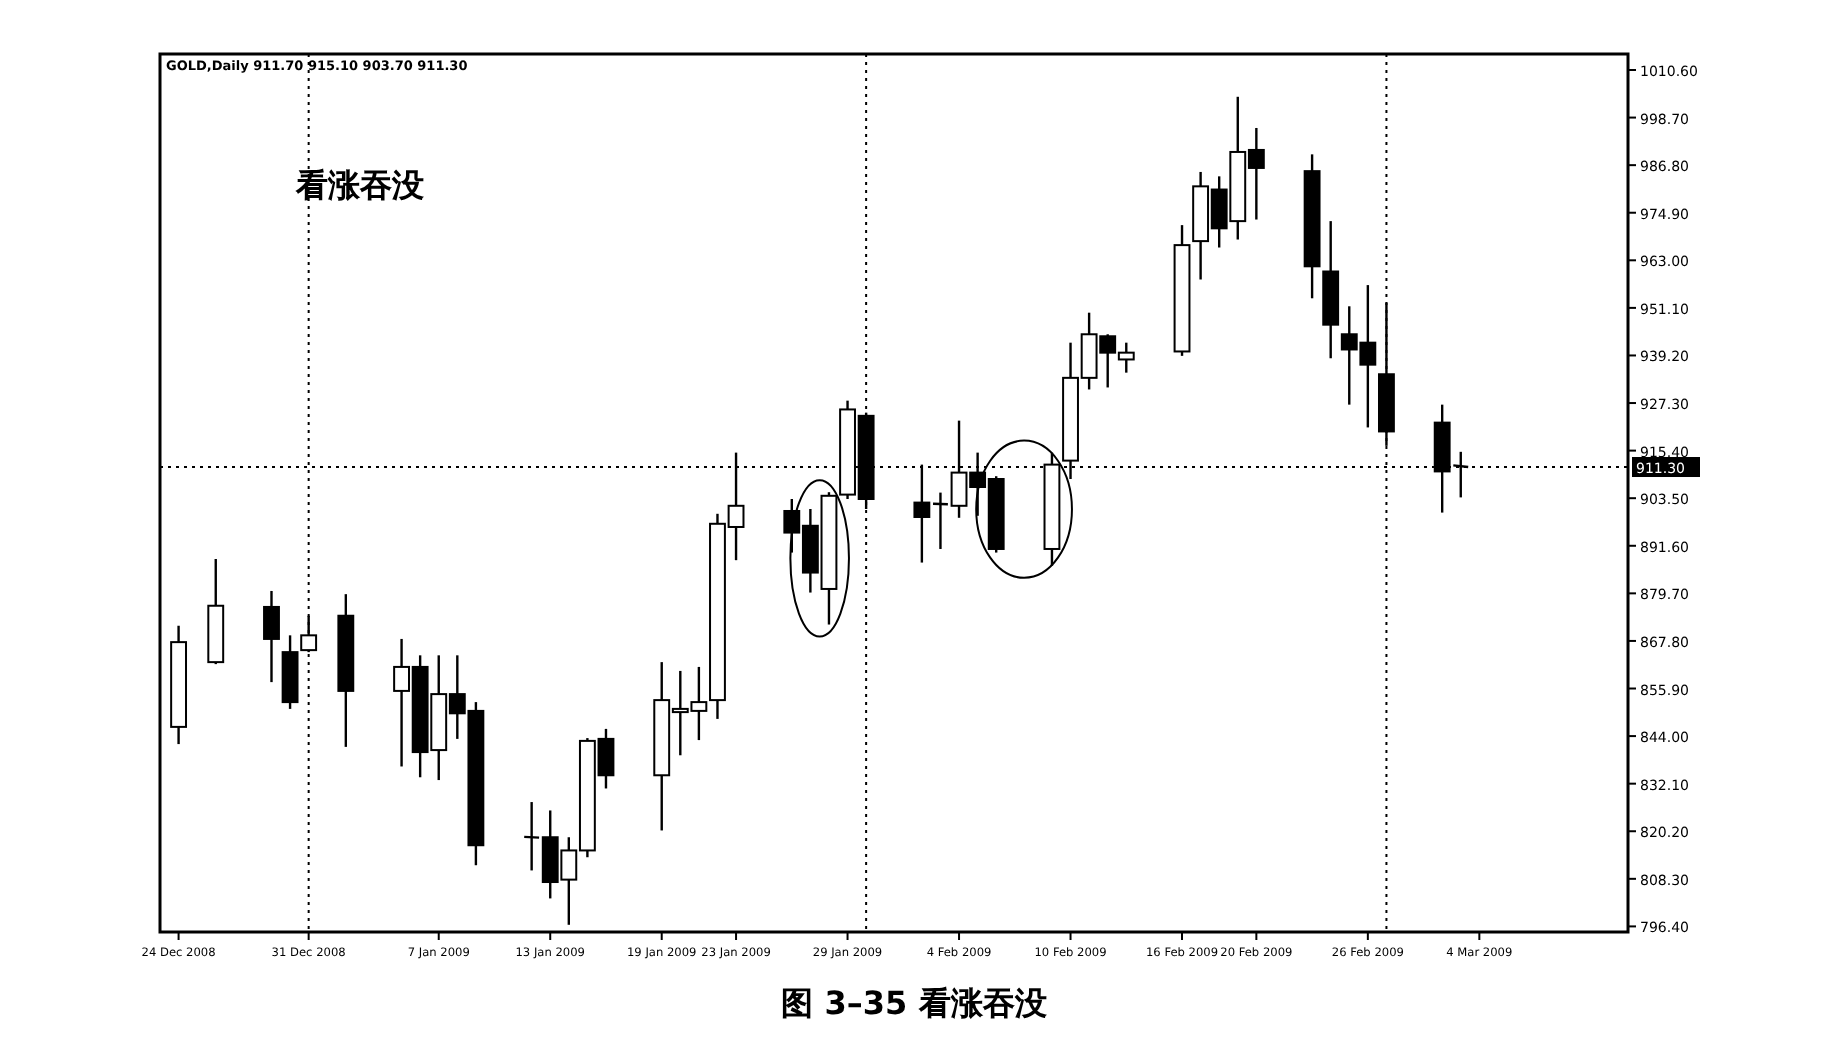  Describe the element at coordinates (360, 185) in the screenshot. I see `annotation: 看涨吞没` at that location.